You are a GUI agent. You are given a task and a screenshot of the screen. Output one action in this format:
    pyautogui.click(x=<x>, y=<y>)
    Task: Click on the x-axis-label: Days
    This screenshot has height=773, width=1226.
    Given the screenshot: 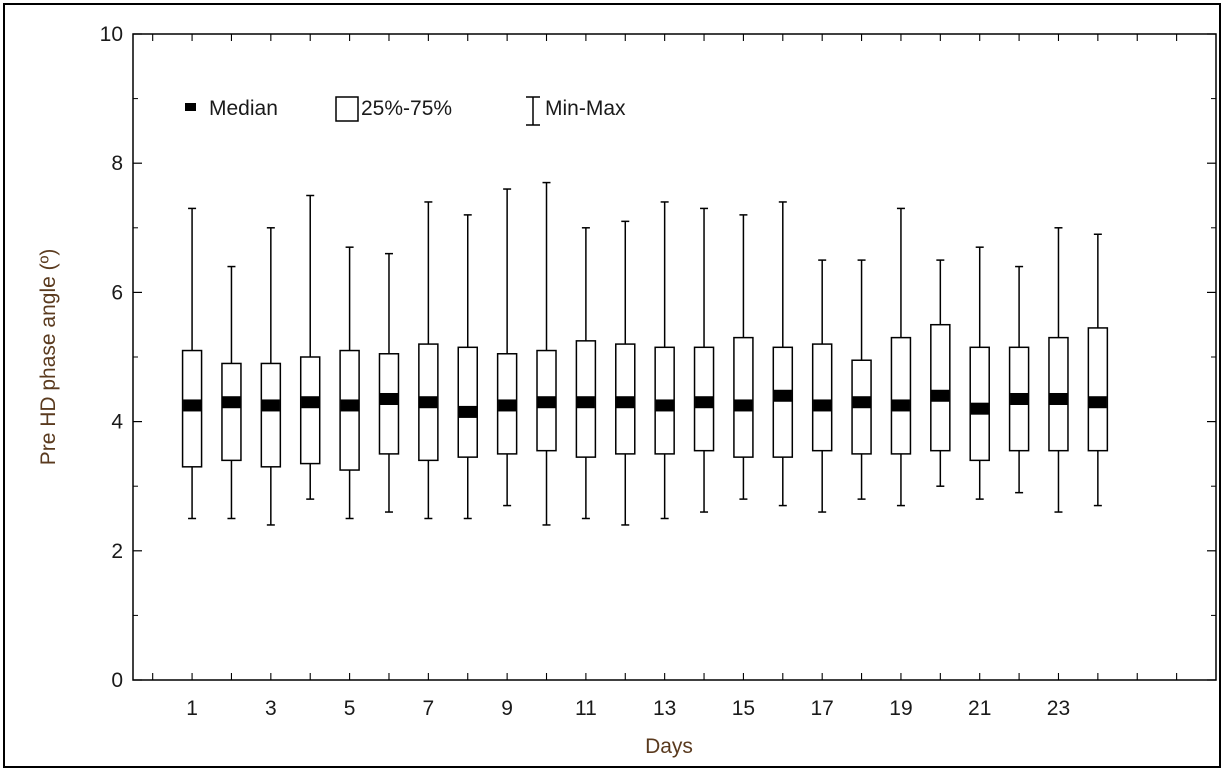 What is the action you would take?
    pyautogui.click(x=669, y=746)
    